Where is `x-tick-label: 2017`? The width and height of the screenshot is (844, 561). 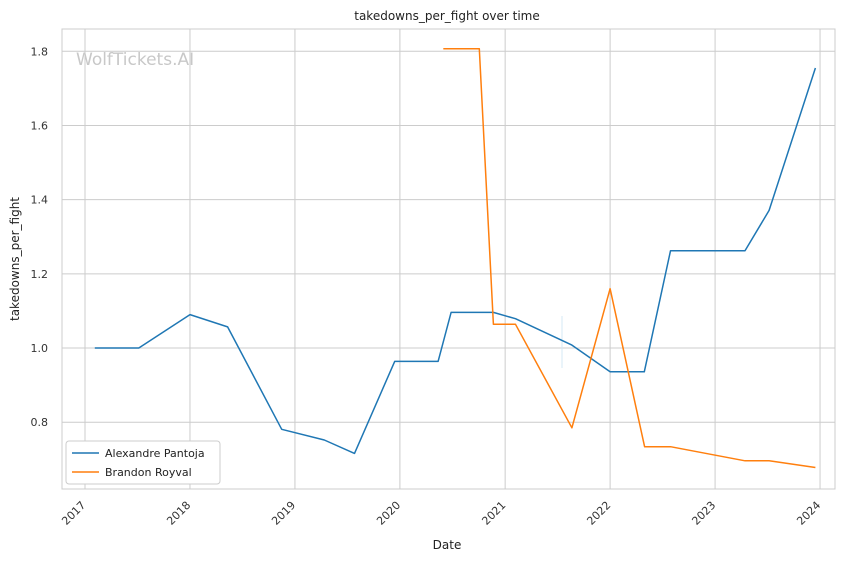 x-tick-label: 2017 is located at coordinates (73, 513).